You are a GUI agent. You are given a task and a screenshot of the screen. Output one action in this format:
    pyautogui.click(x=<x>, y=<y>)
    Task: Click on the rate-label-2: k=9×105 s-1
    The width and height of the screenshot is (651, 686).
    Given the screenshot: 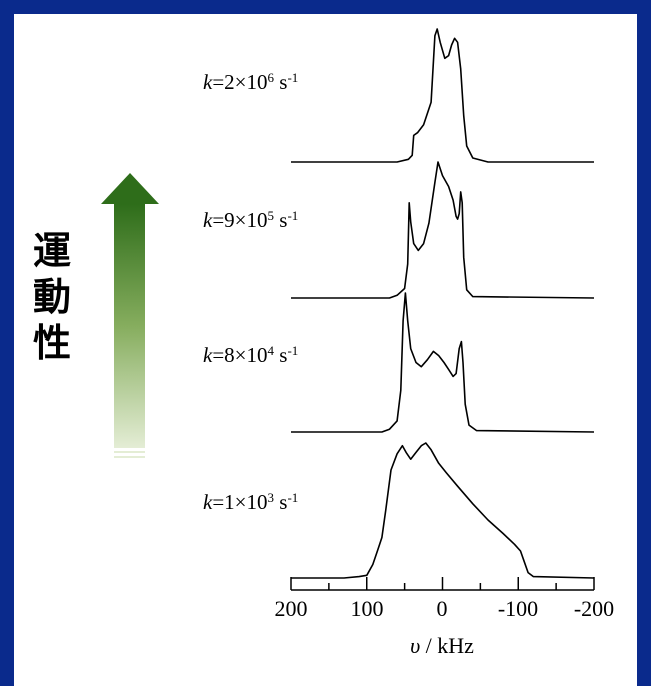 What is the action you would take?
    pyautogui.click(x=251, y=220)
    